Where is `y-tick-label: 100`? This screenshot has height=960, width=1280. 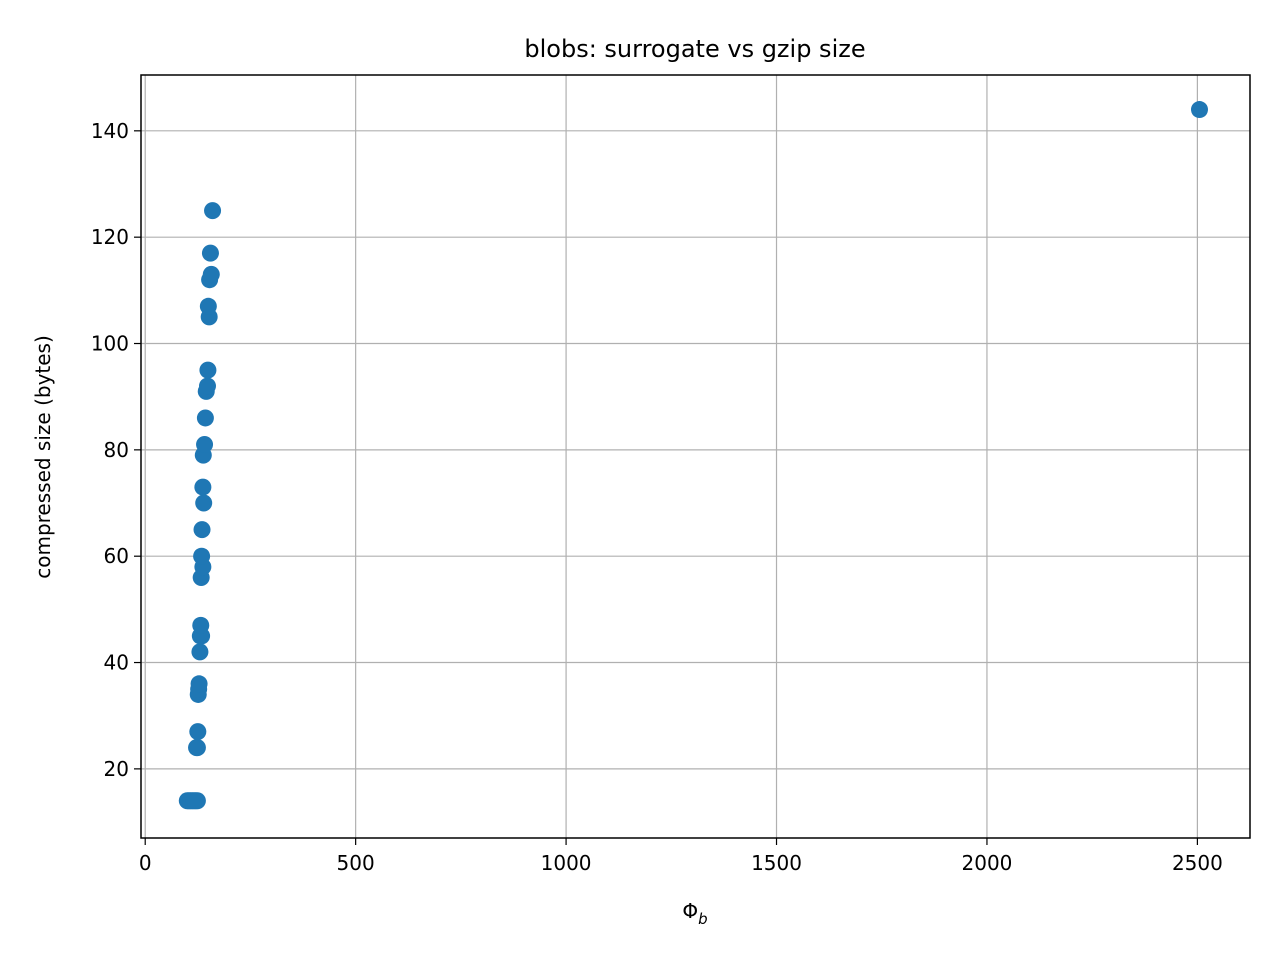 y-tick-label: 100 is located at coordinates (110, 344).